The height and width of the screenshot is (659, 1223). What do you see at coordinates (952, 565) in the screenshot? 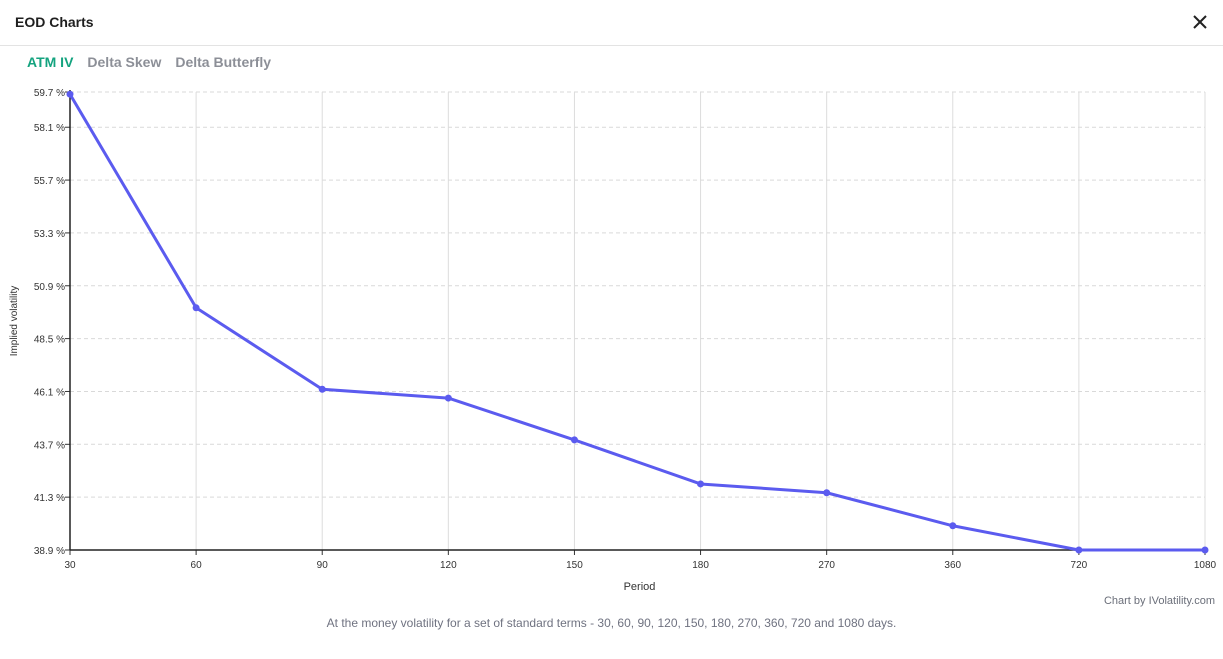
I see `x-tick-label: 360` at bounding box center [952, 565].